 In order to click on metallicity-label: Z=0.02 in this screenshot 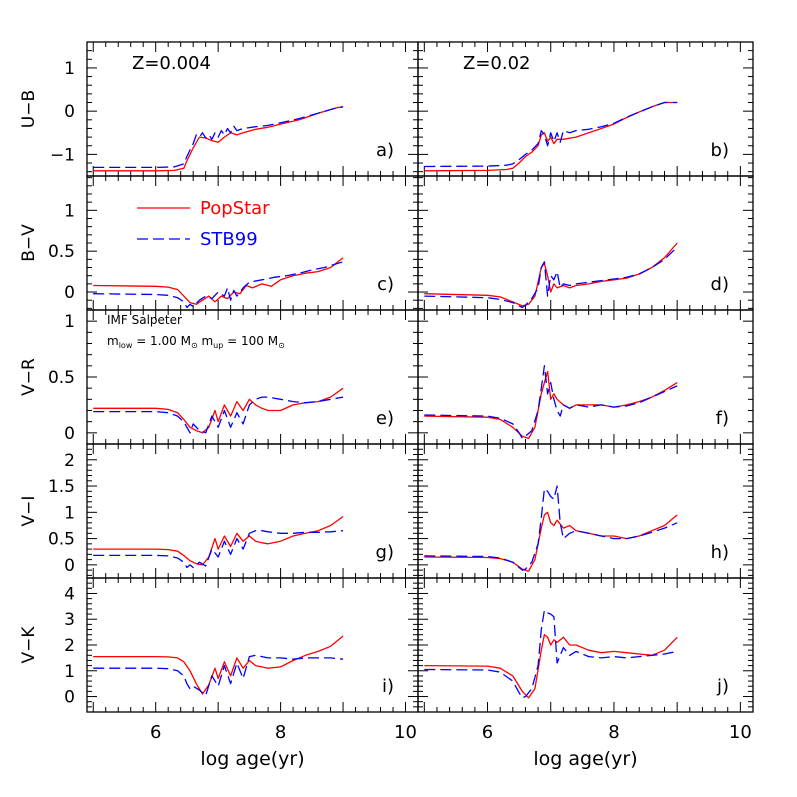, I will do `click(497, 63)`.